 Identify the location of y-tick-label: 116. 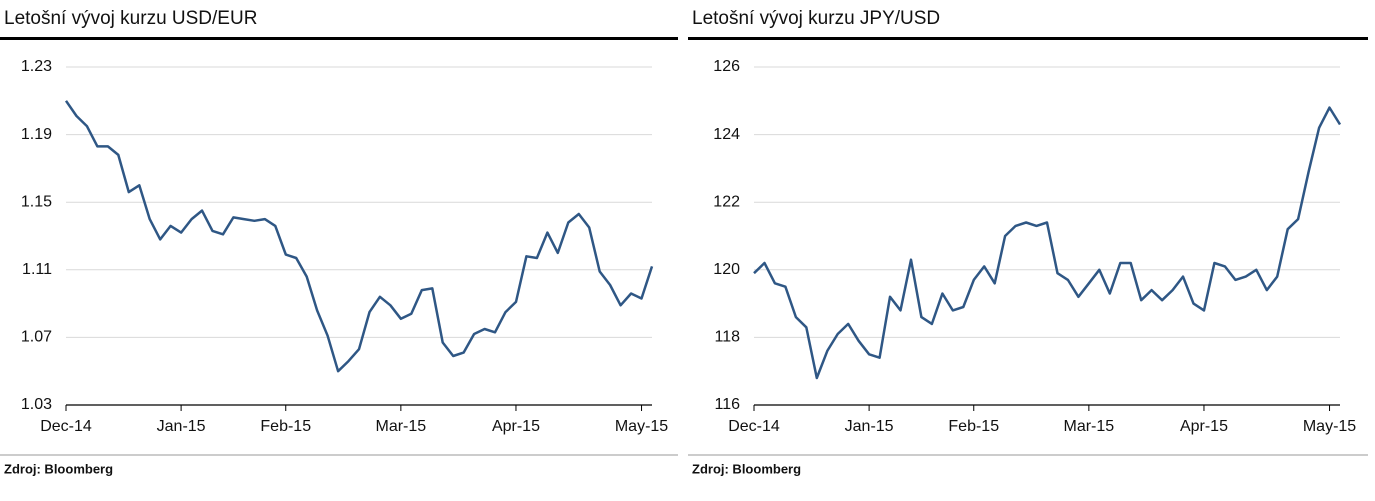
(727, 404).